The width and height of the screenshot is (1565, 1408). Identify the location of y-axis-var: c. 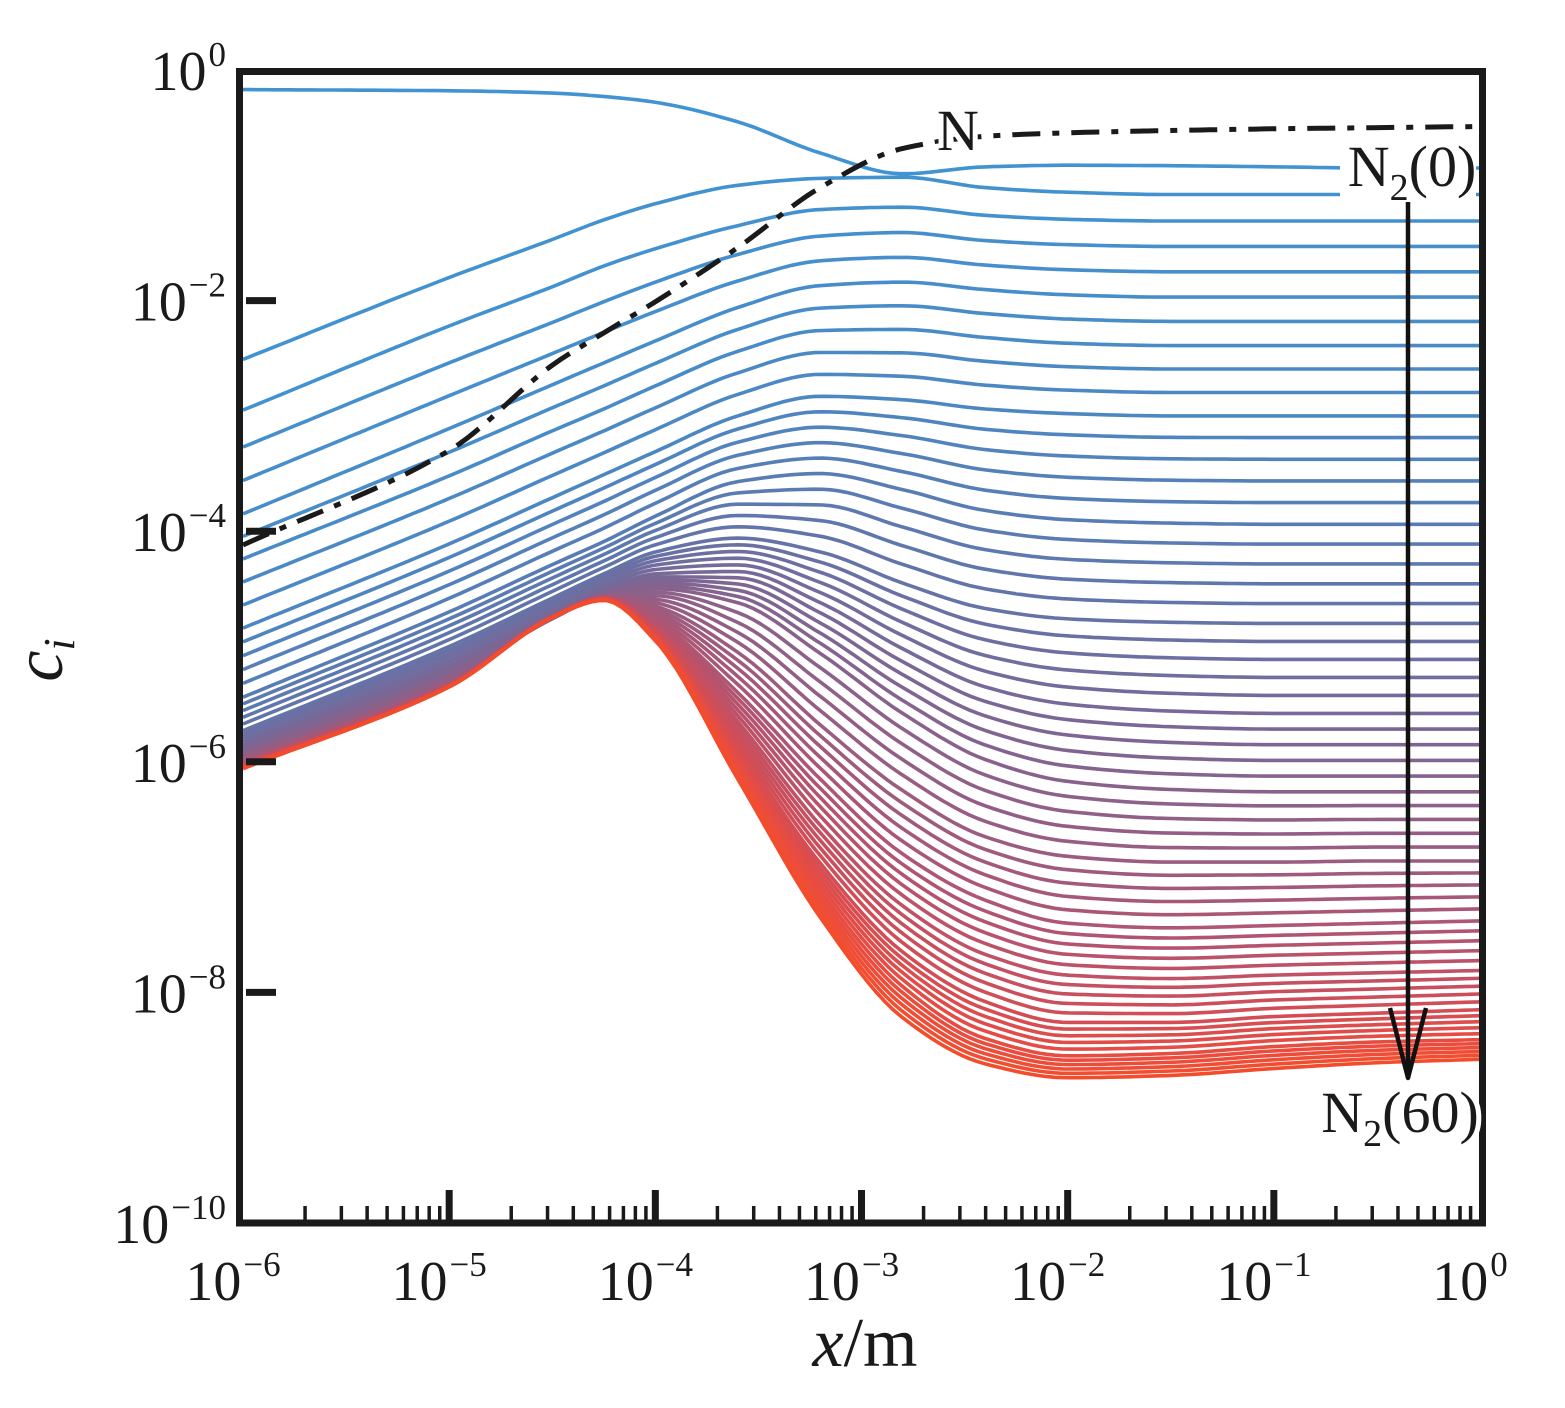
(39, 666).